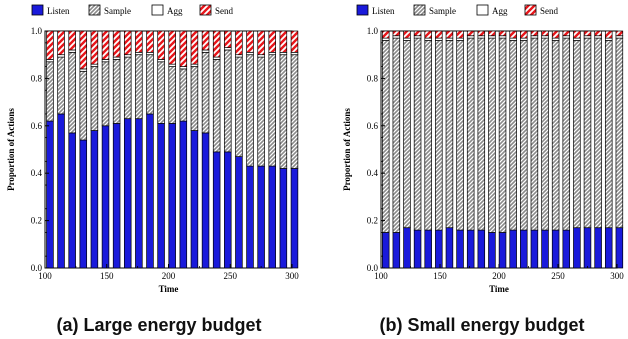 The height and width of the screenshot is (339, 628). I want to click on legend-left: Listen Sample Agg Send, so click(132, 10).